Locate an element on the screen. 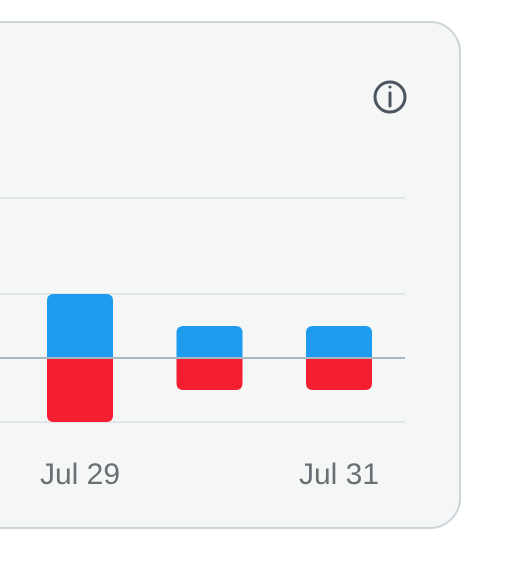 The image size is (513, 564). x-tick-label: Jul 29 is located at coordinates (80, 474).